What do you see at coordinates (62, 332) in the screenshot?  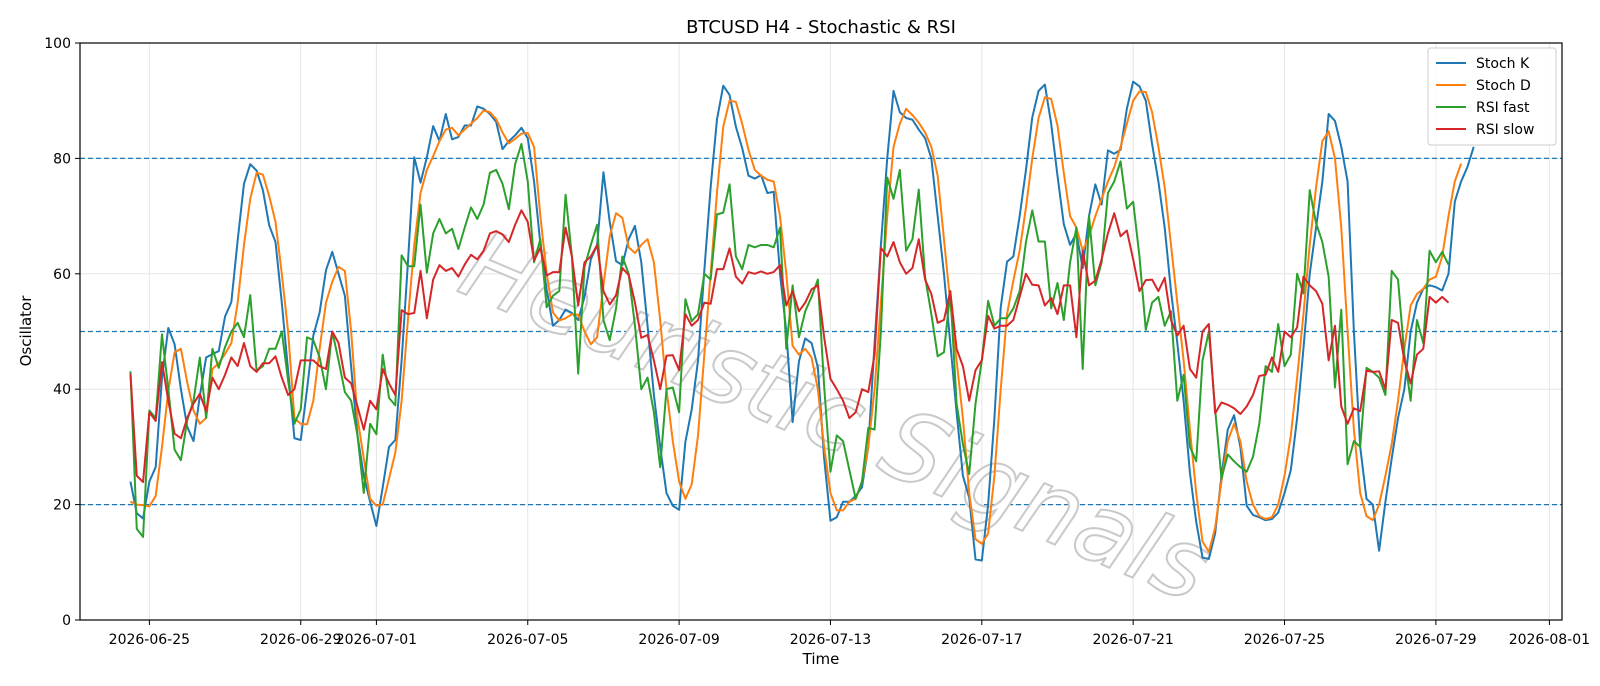 I see `y-axis: 0 20 40 60 80 100` at bounding box center [62, 332].